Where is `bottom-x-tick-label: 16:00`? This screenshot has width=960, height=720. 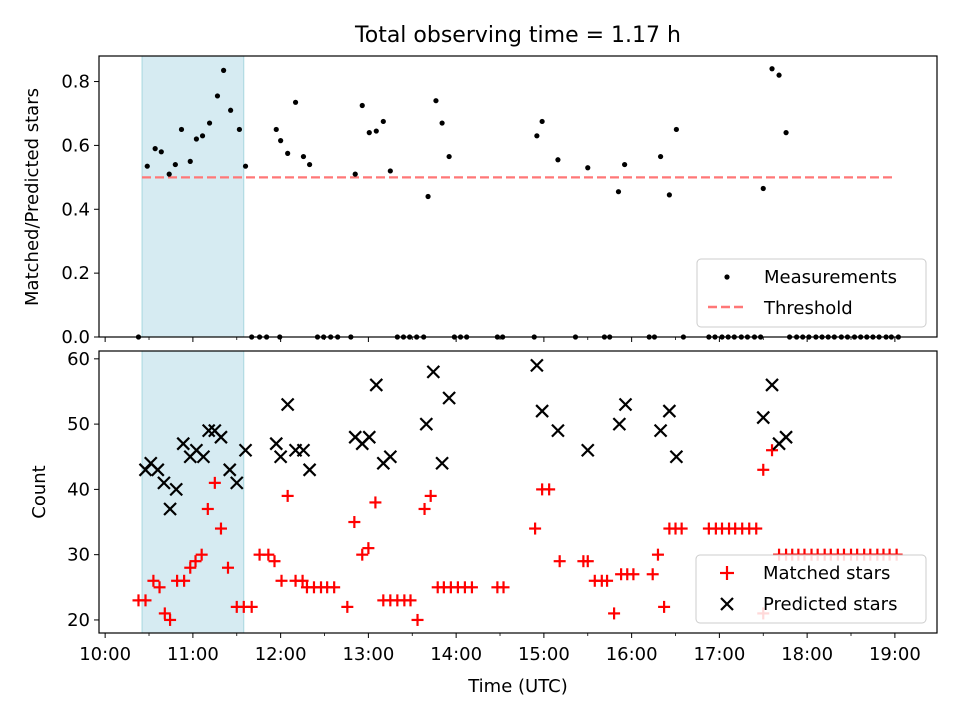
bottom-x-tick-label: 16:00 is located at coordinates (632, 654).